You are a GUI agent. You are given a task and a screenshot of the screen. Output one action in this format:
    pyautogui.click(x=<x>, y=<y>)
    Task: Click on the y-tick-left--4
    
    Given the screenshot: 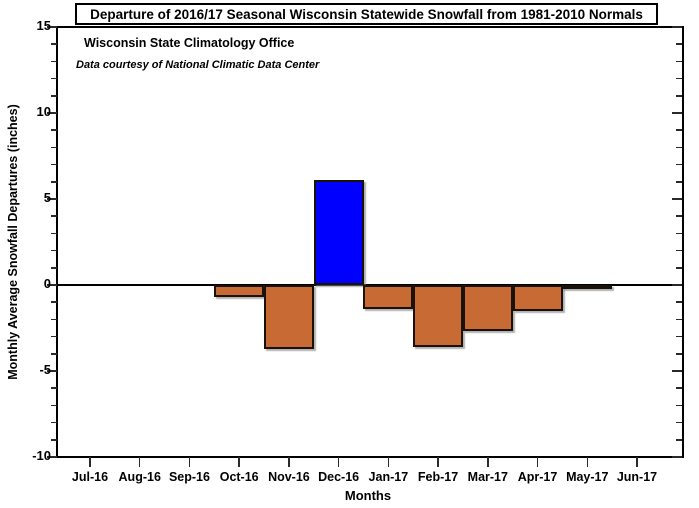 What is the action you would take?
    pyautogui.click(x=54, y=354)
    